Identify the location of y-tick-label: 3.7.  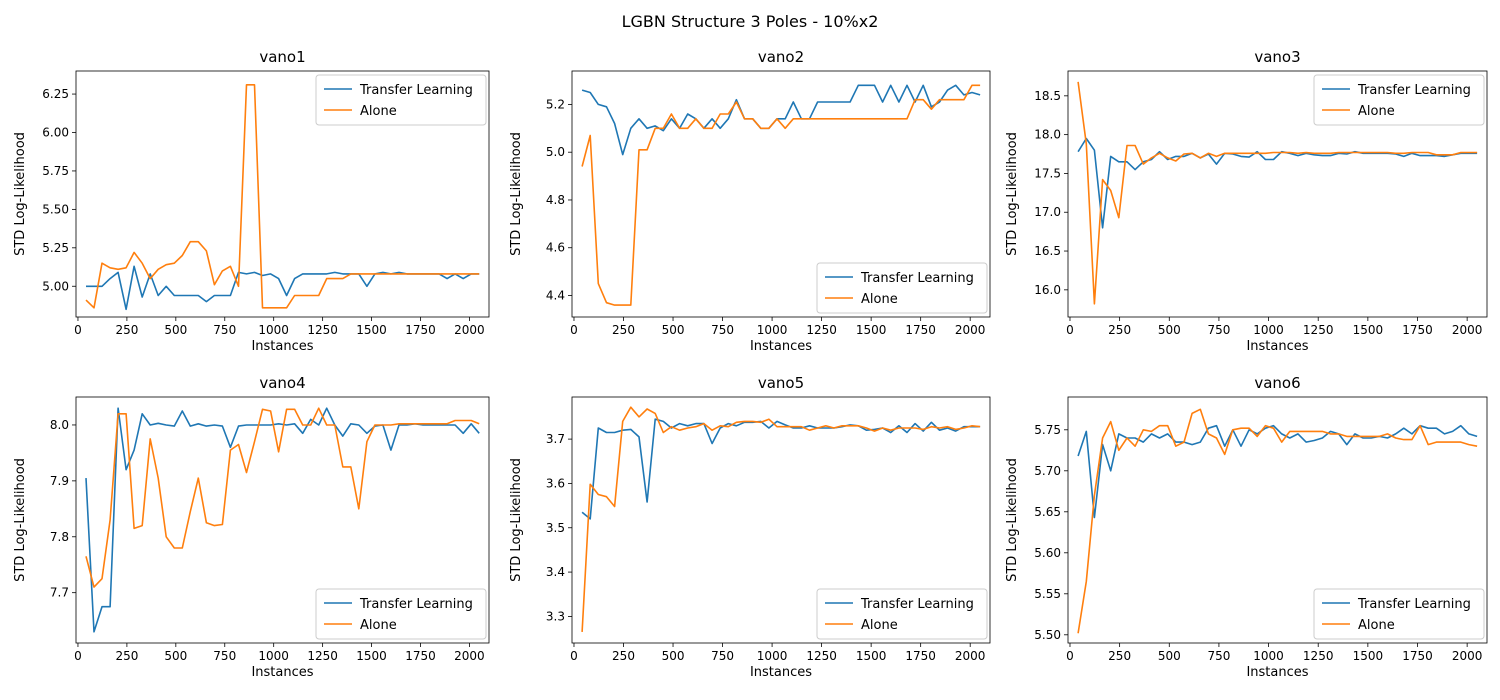
(555, 439).